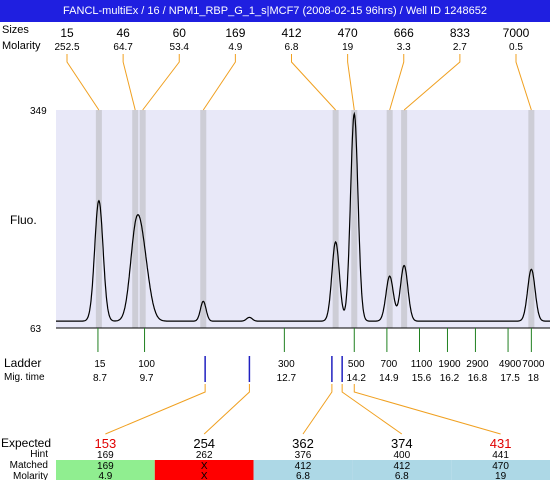 The image size is (550, 480). What do you see at coordinates (510, 378) in the screenshot?
I see `ladder-mig-label: 17.5` at bounding box center [510, 378].